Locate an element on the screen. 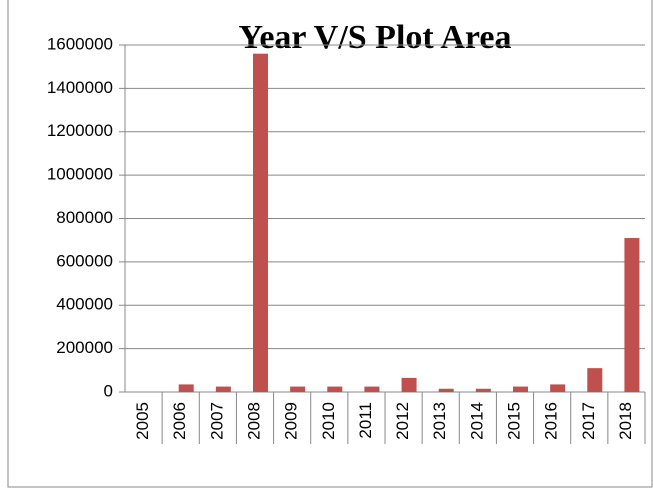 This screenshot has height=488, width=653. x-tick-label: 2007 is located at coordinates (216, 421).